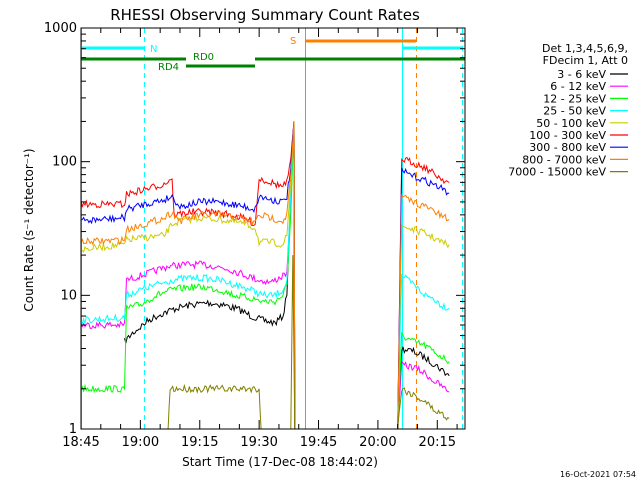  I want to click on legend-label: 100 - 300 keV, so click(567, 135).